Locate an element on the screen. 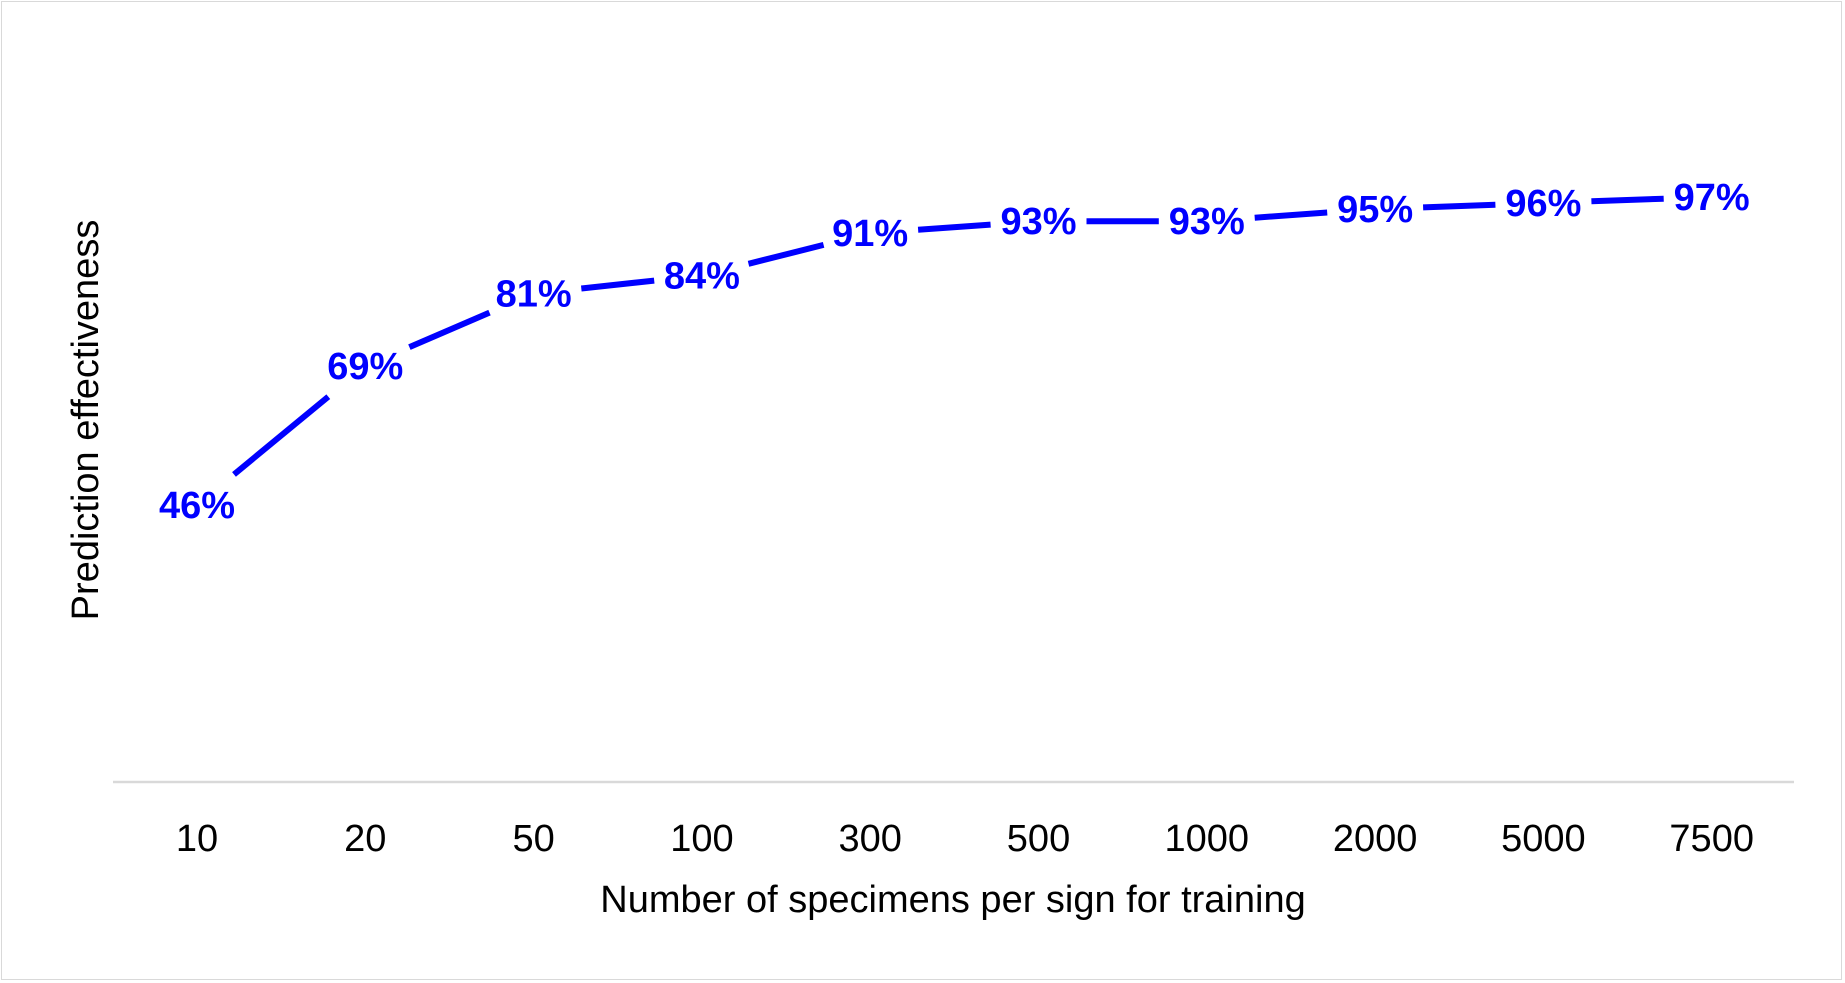 This screenshot has width=1845, height=983. x-tick-label: 300 is located at coordinates (869, 839).